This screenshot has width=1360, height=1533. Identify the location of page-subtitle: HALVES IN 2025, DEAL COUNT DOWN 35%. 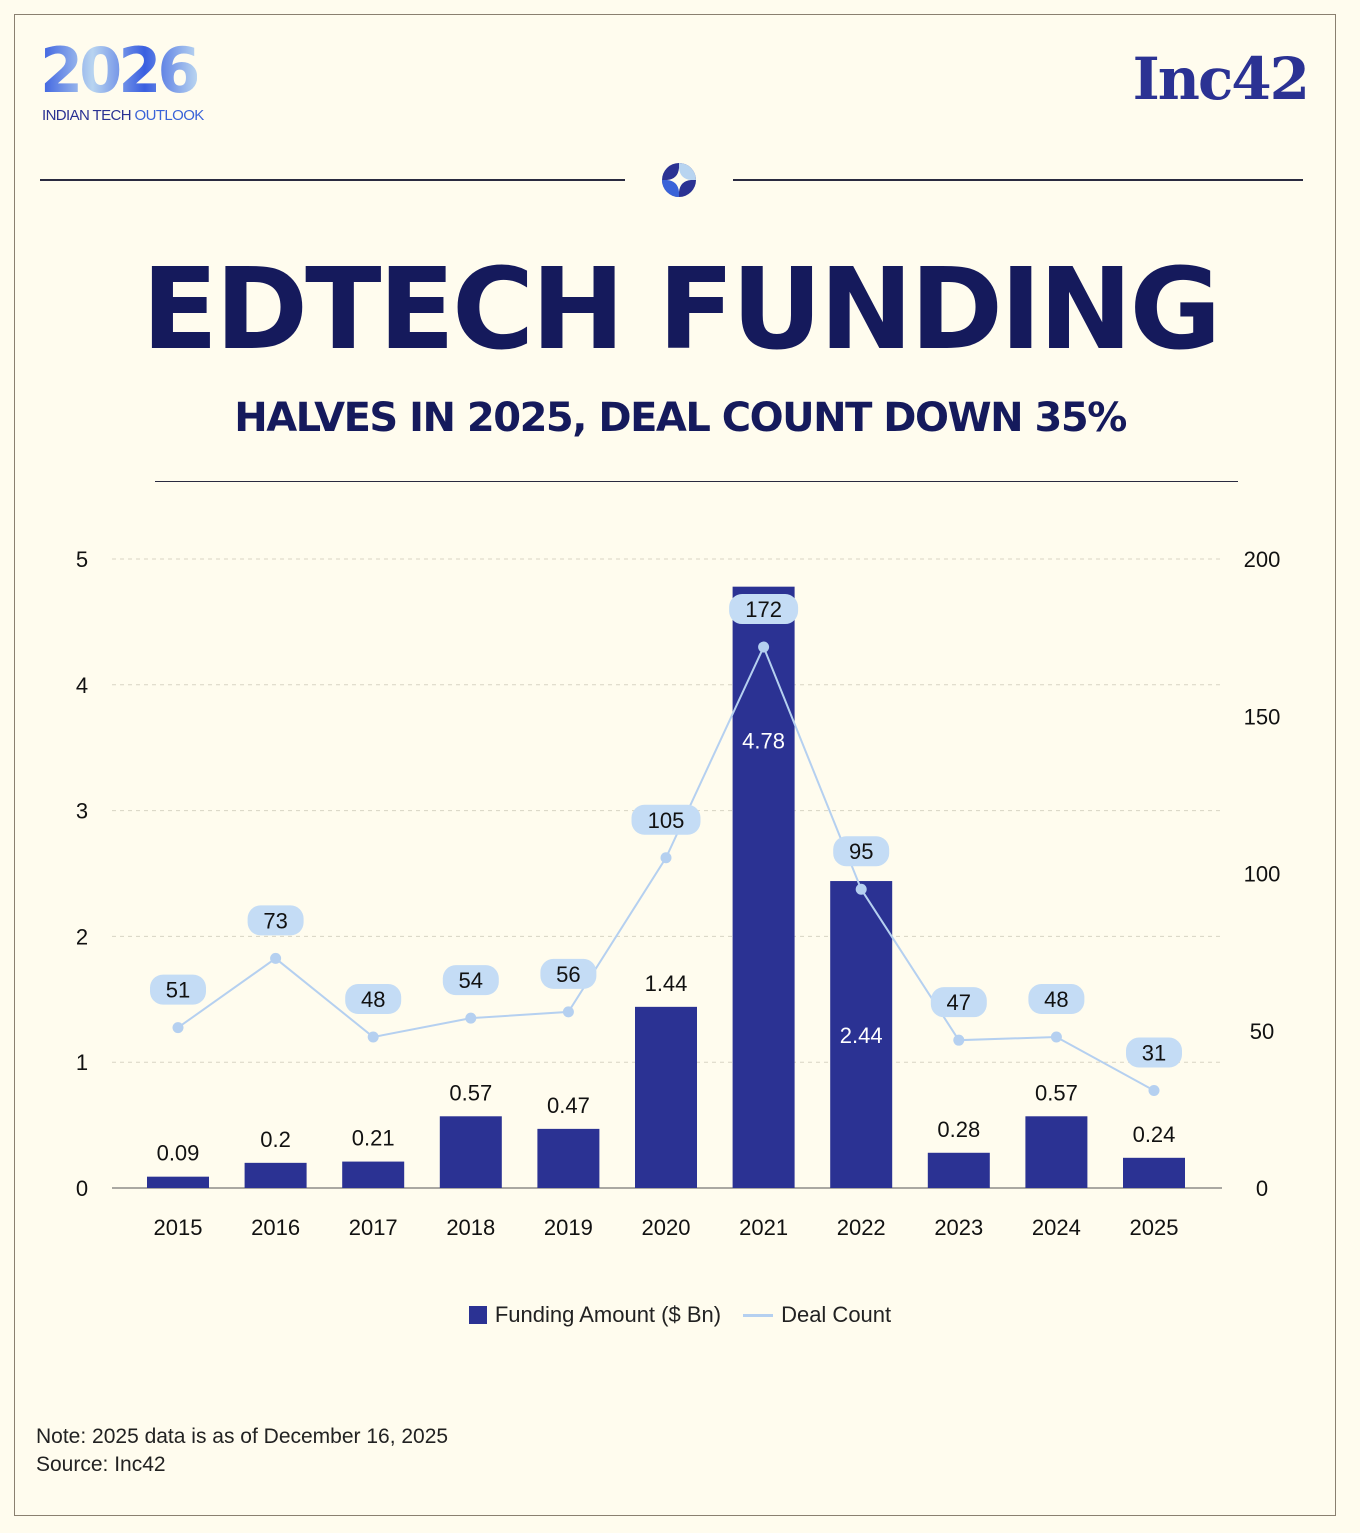
(680, 418).